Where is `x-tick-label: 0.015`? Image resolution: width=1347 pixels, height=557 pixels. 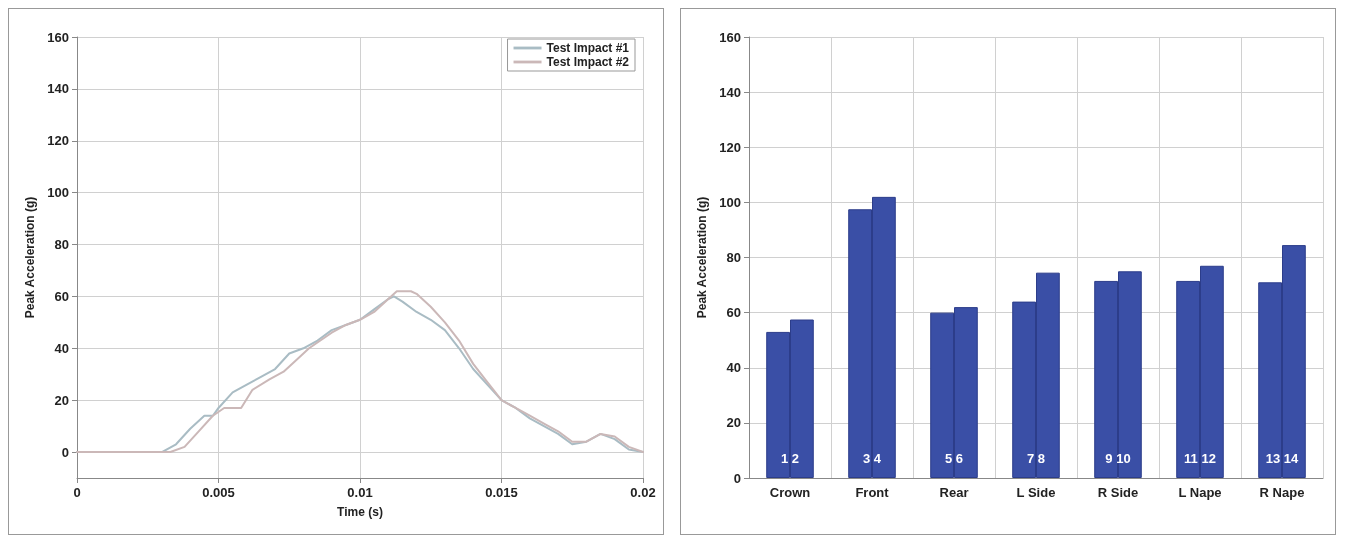 x-tick-label: 0.015 is located at coordinates (501, 492).